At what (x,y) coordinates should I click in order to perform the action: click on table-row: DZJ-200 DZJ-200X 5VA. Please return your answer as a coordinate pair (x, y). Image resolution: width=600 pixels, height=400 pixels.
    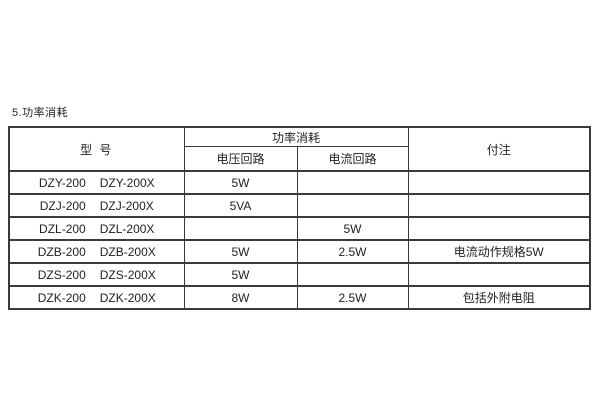
    Looking at the image, I should click on (299, 205).